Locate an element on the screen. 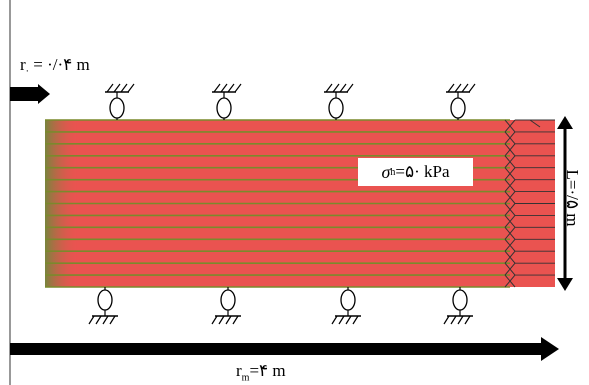 This screenshot has height=385, width=589. length-dimension-arrow is located at coordinates (565, 203).